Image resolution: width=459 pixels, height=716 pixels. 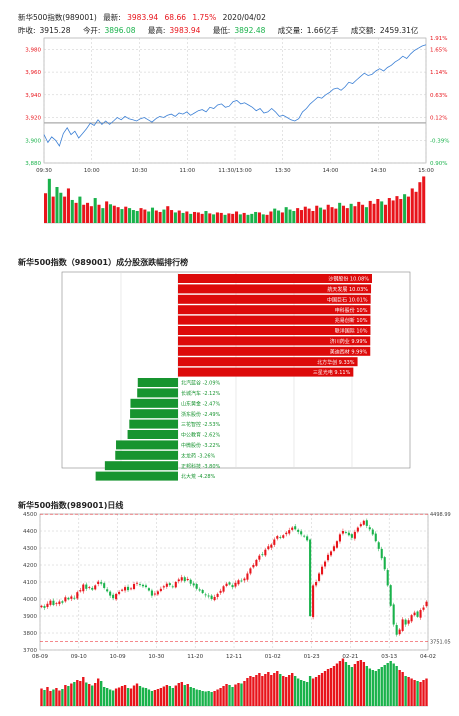 What do you see at coordinates (201, 393) in the screenshot?
I see `ranking-bar-label: 长城汽车 -2.12%` at bounding box center [201, 393].